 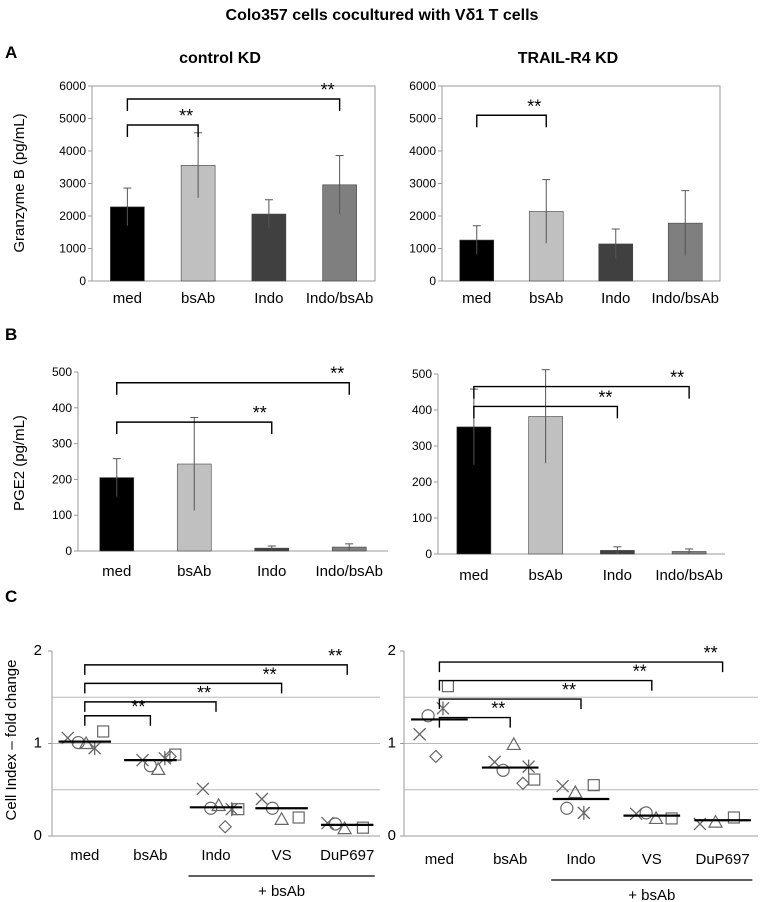 What do you see at coordinates (19, 182) in the screenshot?
I see `y-axis-label: Granzyme B (pg/mL)` at bounding box center [19, 182].